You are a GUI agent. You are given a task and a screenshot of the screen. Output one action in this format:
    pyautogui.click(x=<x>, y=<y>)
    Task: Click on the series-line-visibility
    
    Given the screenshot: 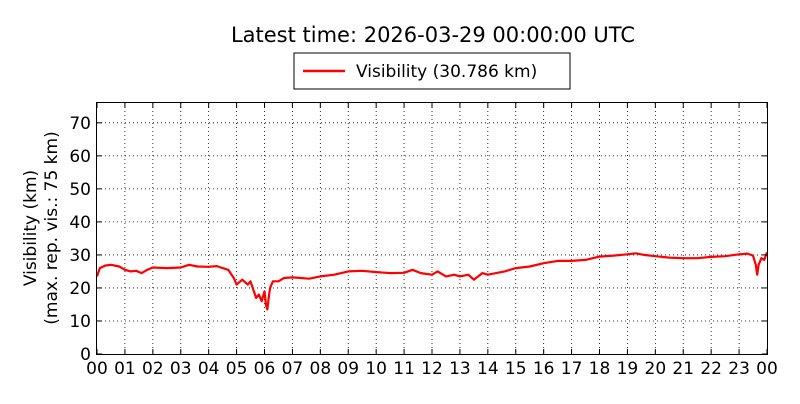 What is the action you would take?
    pyautogui.click(x=432, y=281)
    